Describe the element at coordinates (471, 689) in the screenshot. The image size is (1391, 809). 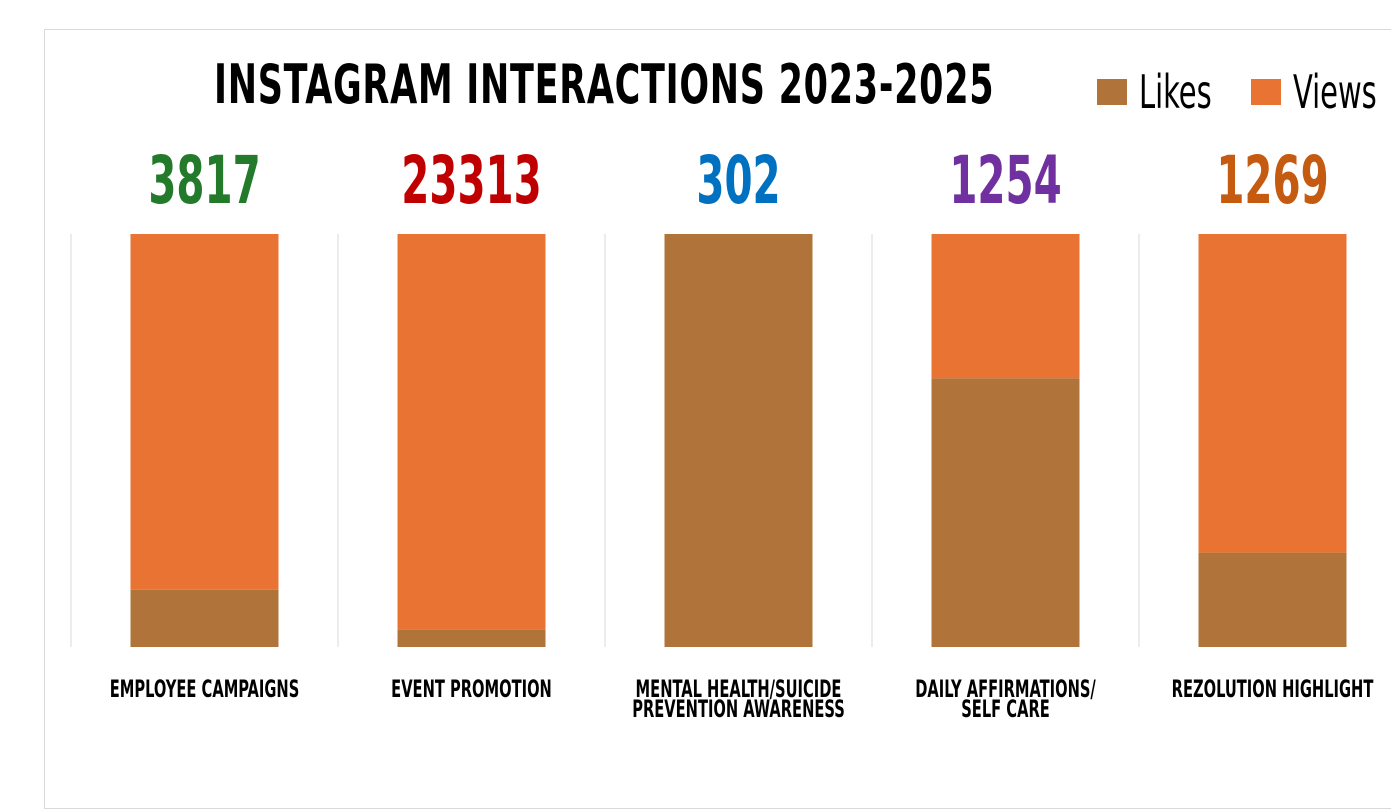
I see `category-label-2: EVENT PROMOTION` at that location.